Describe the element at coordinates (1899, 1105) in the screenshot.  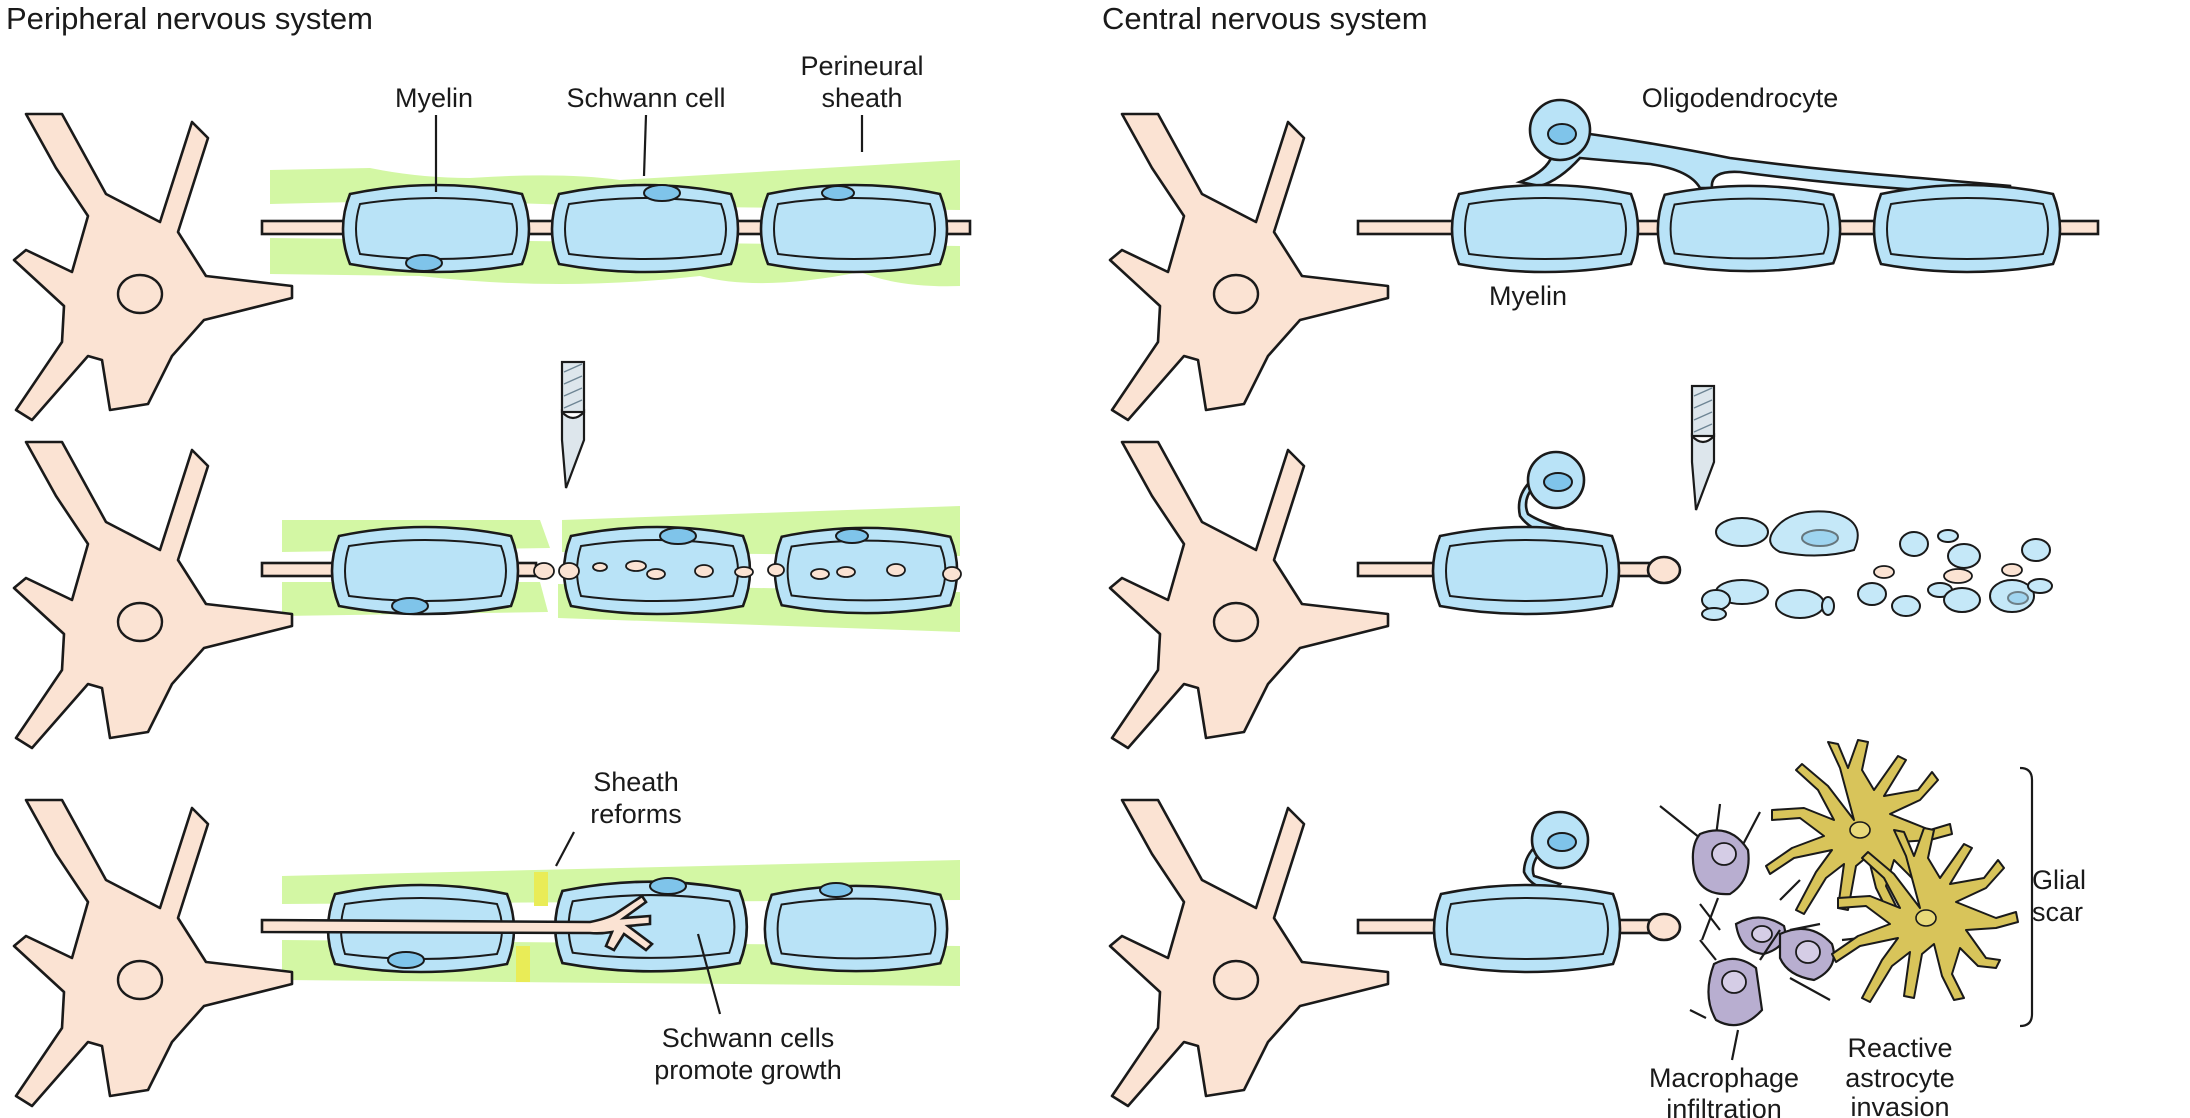
I see `label-invasion: invasion` at that location.